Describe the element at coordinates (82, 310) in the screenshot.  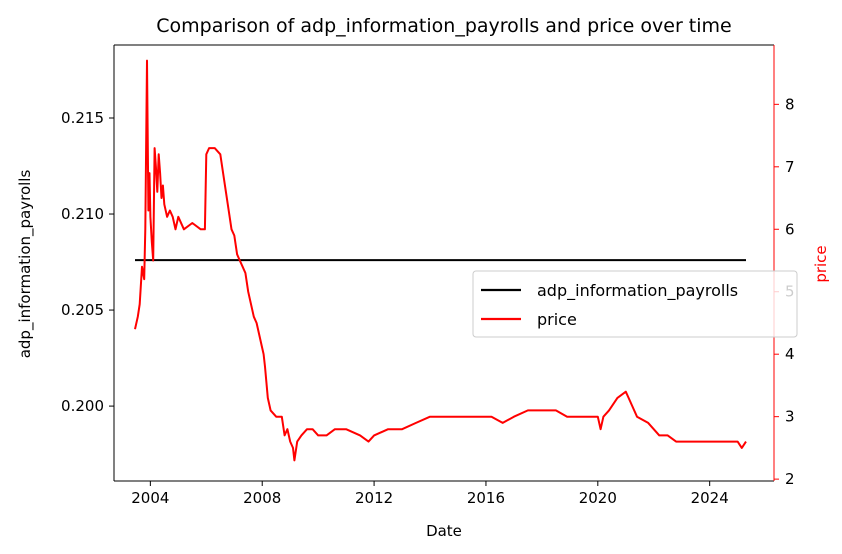
I see `y-left-tick-label: 0.205` at that location.